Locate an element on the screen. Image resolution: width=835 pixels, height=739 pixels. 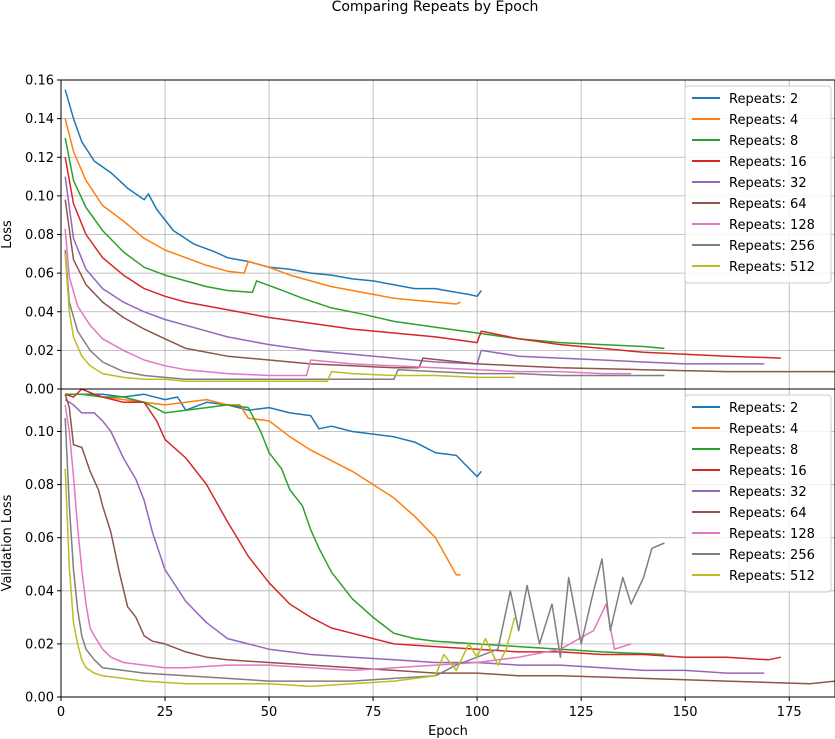
x-tick-label: 125 is located at coordinates (581, 712).